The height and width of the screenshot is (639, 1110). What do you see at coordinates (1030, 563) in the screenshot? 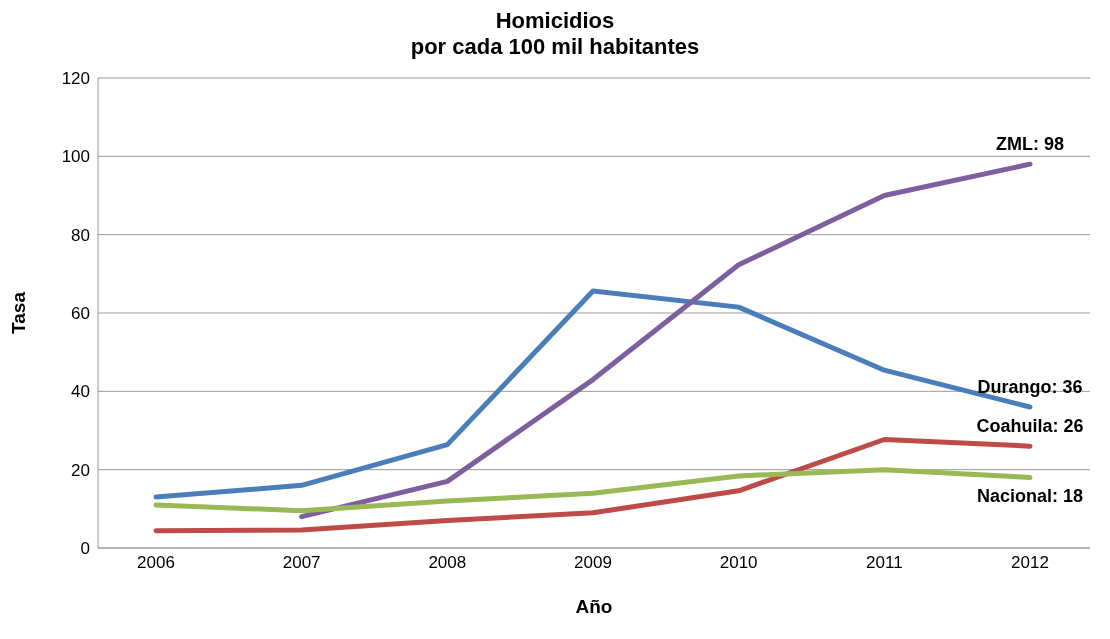
I see `x-tick-label: 2012` at bounding box center [1030, 563].